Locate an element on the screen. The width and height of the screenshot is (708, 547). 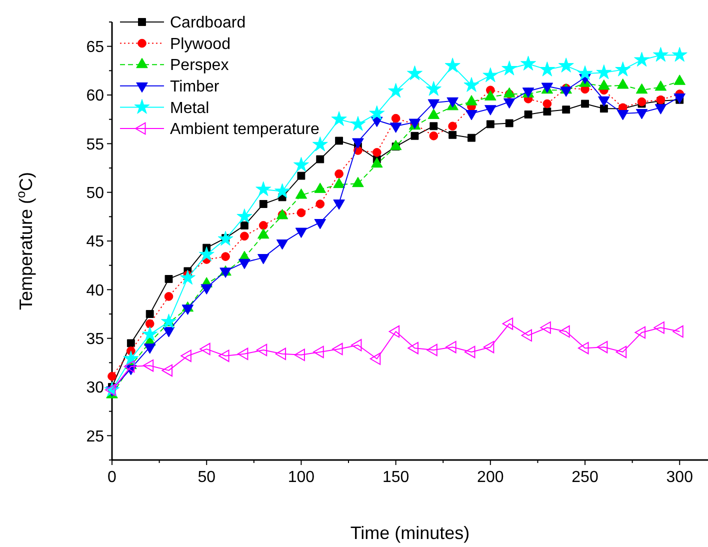
legend-label: Timber is located at coordinates (195, 87).